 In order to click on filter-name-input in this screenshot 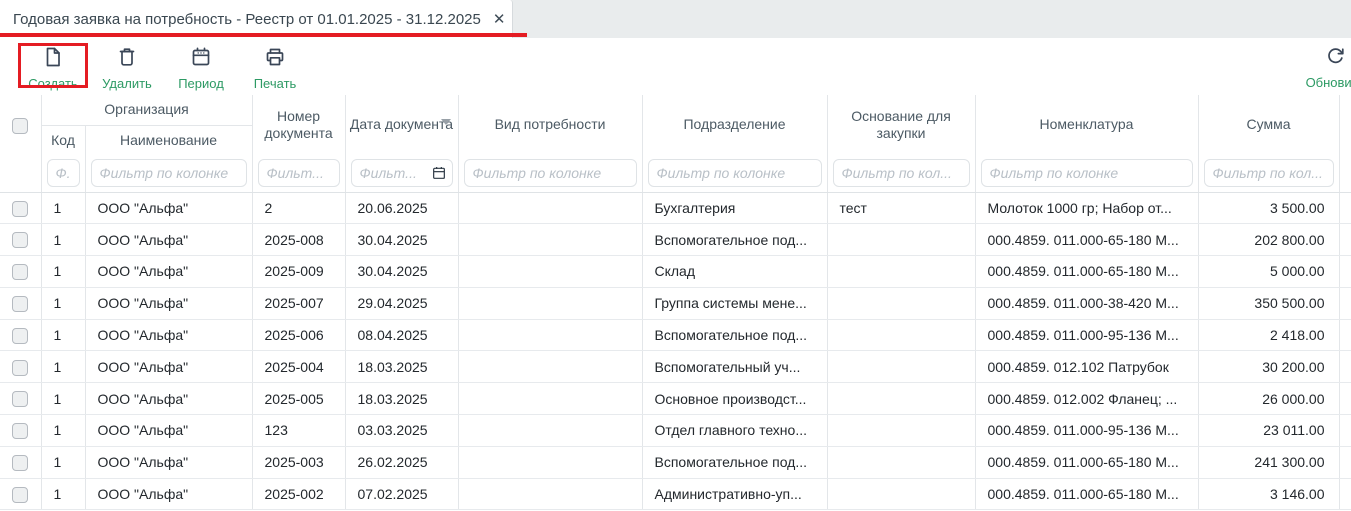, I will do `click(168, 173)`.